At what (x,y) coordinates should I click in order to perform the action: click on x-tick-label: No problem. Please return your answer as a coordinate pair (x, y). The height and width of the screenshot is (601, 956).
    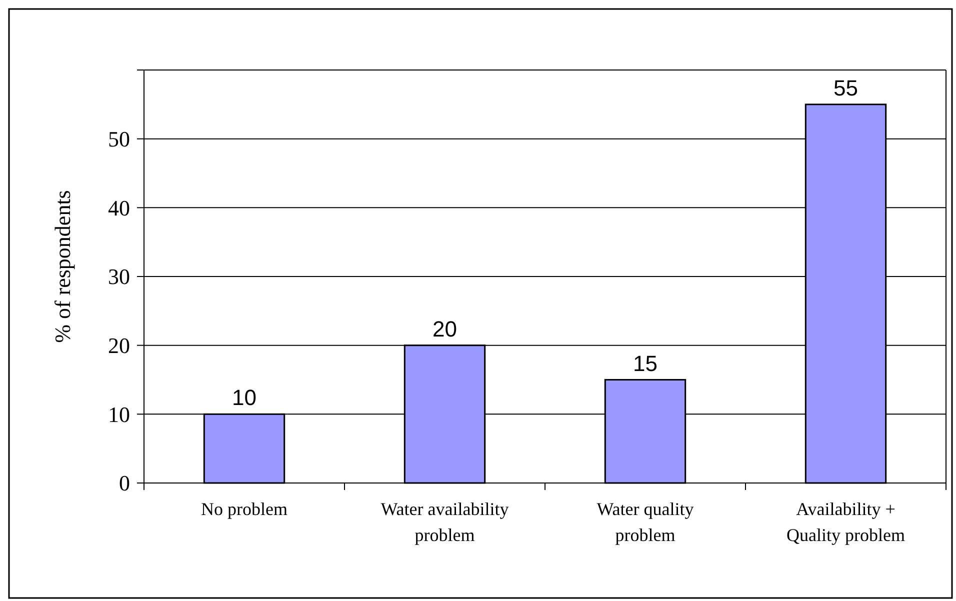
    Looking at the image, I should click on (244, 509).